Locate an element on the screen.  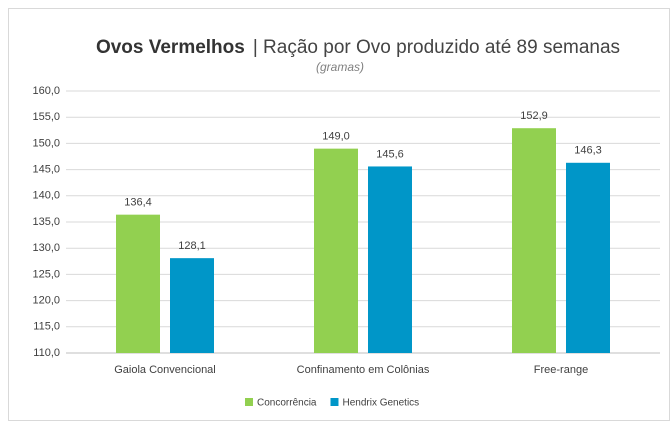
legend-label: Hendrix Genetics is located at coordinates (380, 403).